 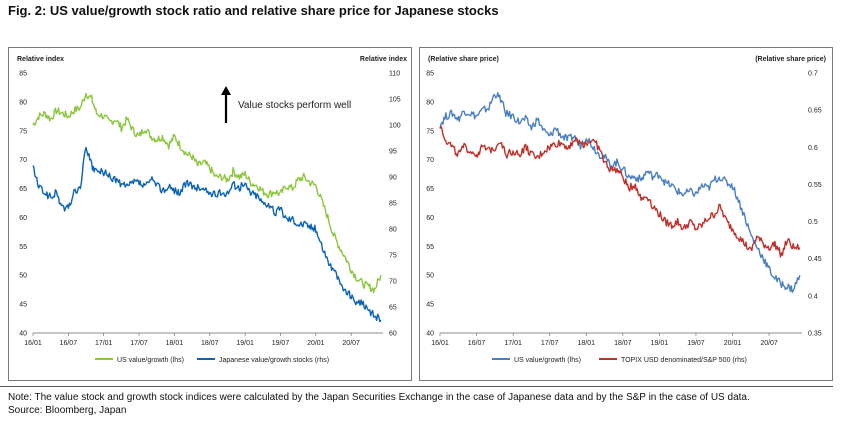 I want to click on y-right-tick-label: 0.65, so click(x=815, y=111).